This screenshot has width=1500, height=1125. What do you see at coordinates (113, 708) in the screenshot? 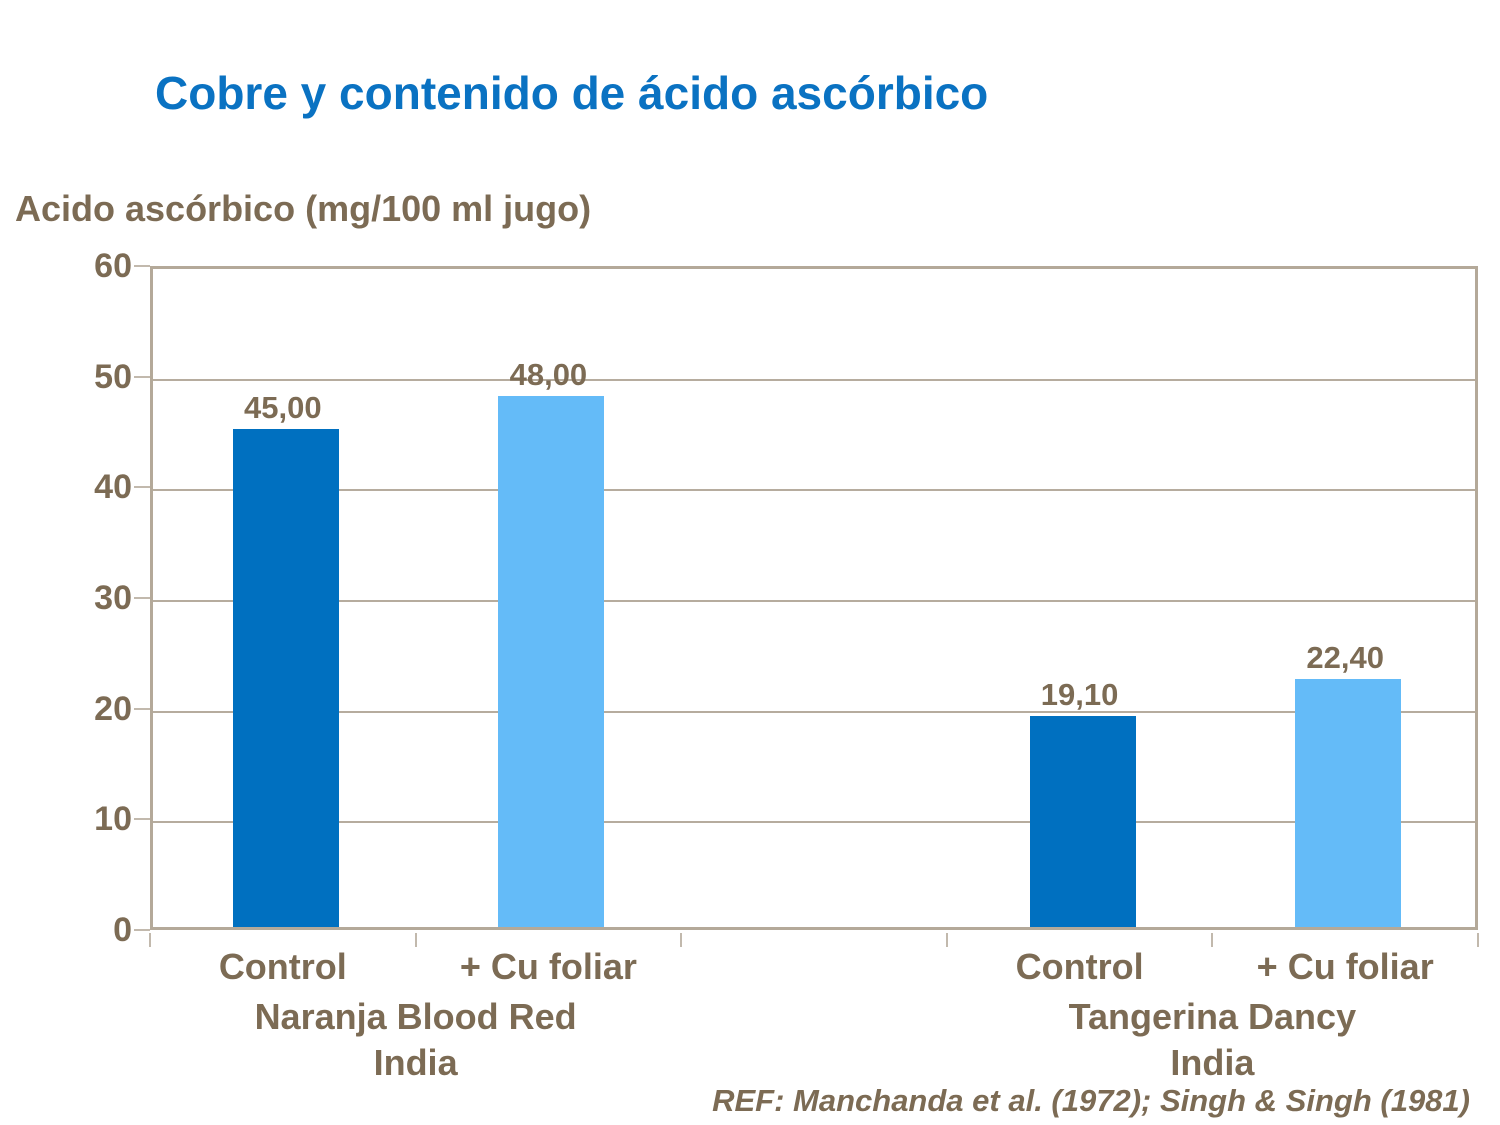
I see `y-tick-label: 20` at bounding box center [113, 708].